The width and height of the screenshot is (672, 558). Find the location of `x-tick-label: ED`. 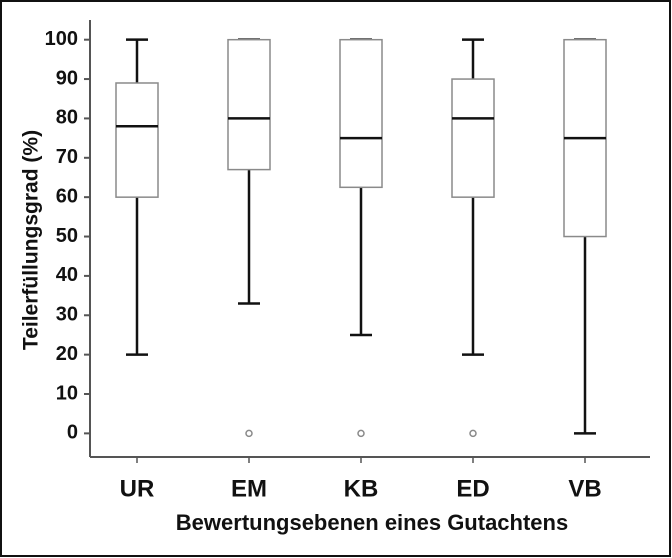

x-tick-label: ED is located at coordinates (472, 488).